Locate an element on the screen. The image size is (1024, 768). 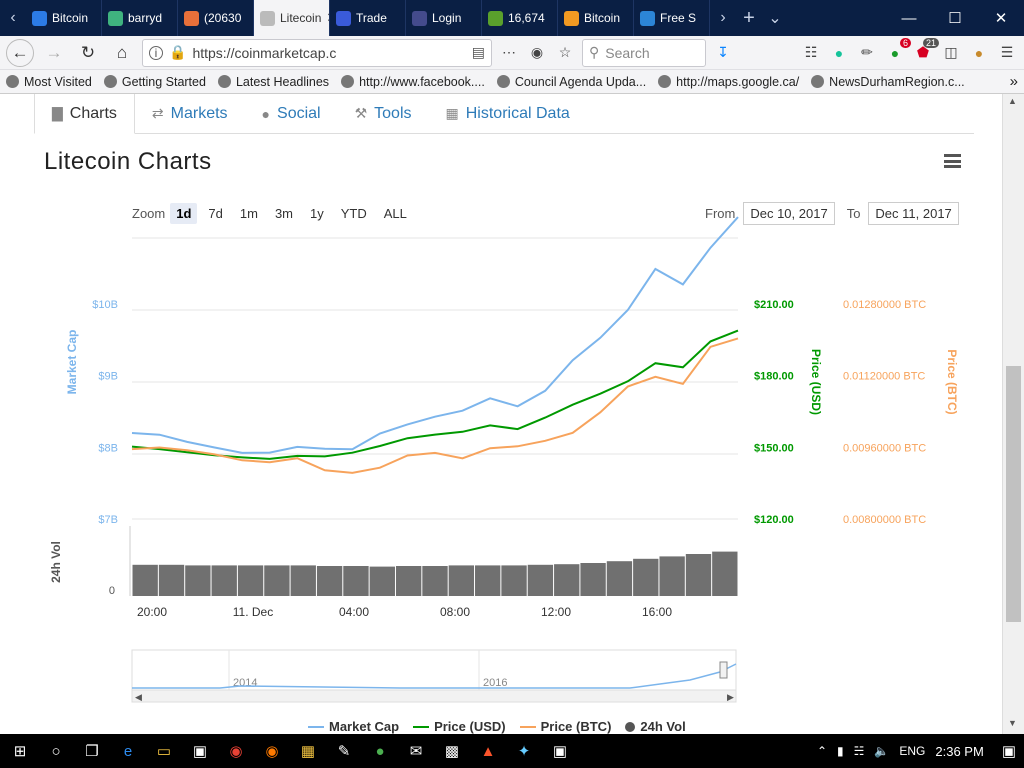
chart-menu-icon is located at coordinates (952, 161).